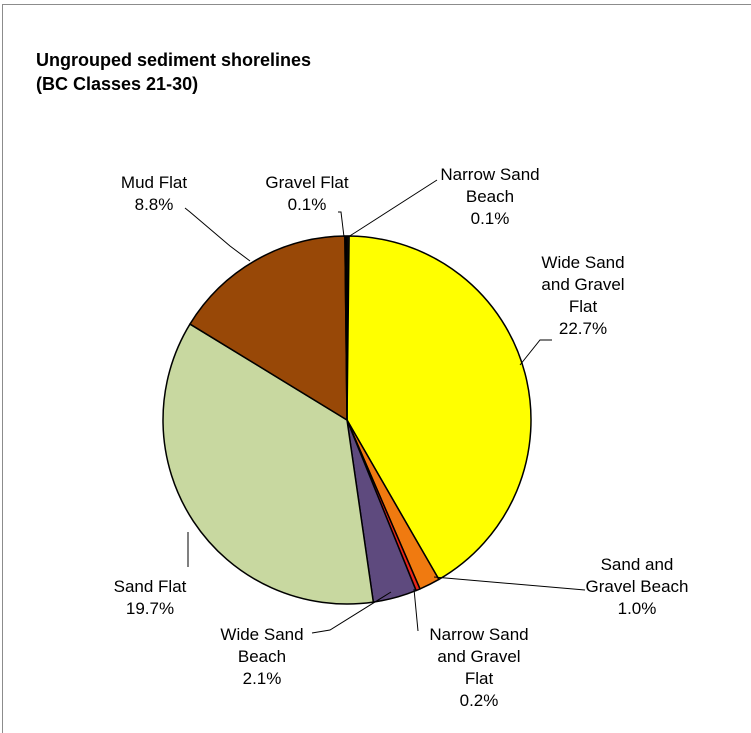 The image size is (751, 733). I want to click on slice-label-wide-sand-beach: Wide Sand Beach 2.1%, so click(261, 656).